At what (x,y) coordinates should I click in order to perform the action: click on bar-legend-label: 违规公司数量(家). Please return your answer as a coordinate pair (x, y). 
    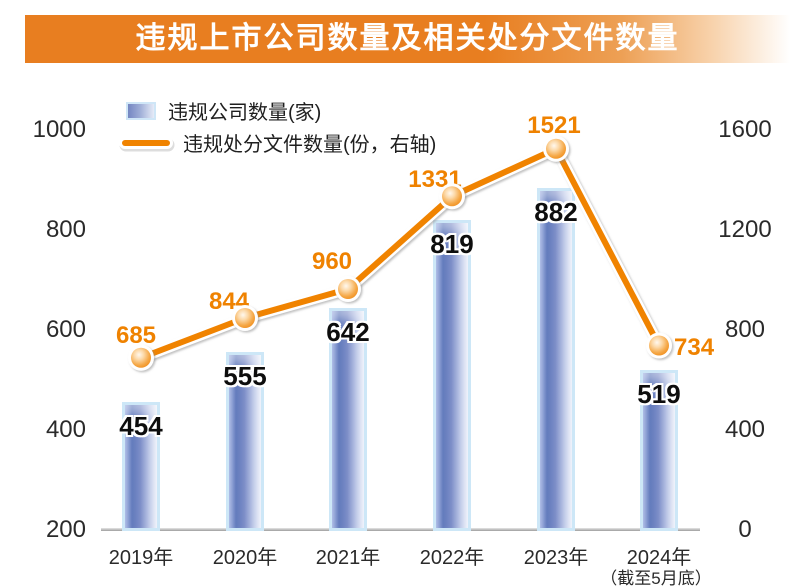
    Looking at the image, I should click on (245, 113).